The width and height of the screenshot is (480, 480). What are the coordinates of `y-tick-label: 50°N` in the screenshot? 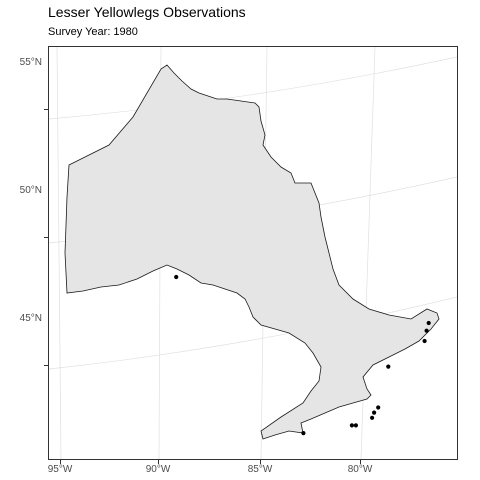 It's located at (30, 190).